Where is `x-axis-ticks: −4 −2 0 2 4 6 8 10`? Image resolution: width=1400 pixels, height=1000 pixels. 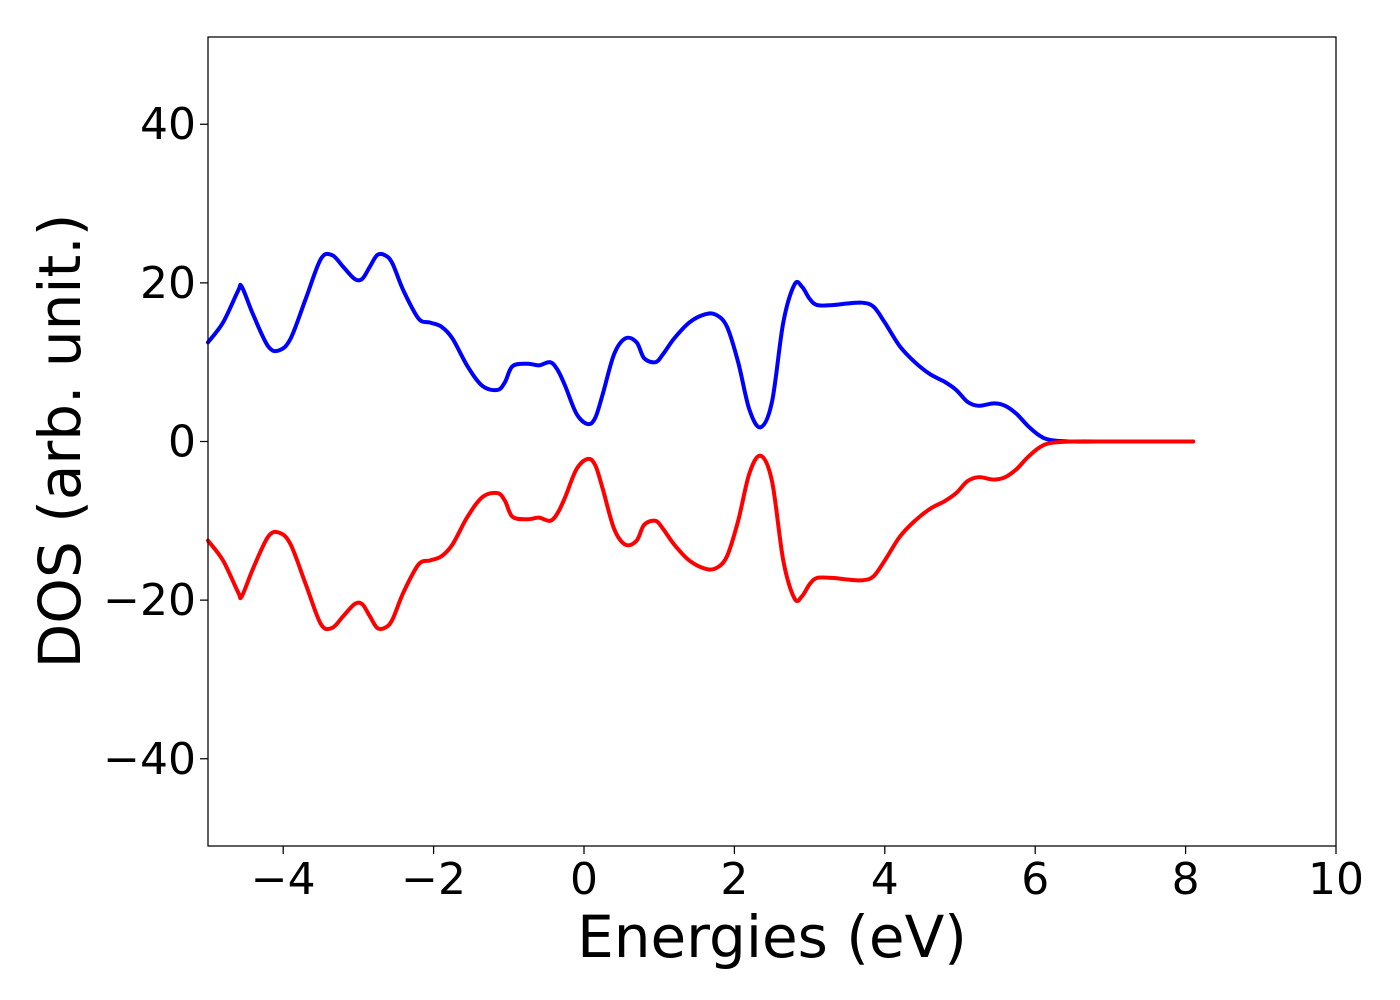 x-axis-ticks: −4 −2 0 2 4 6 8 10 is located at coordinates (807, 875).